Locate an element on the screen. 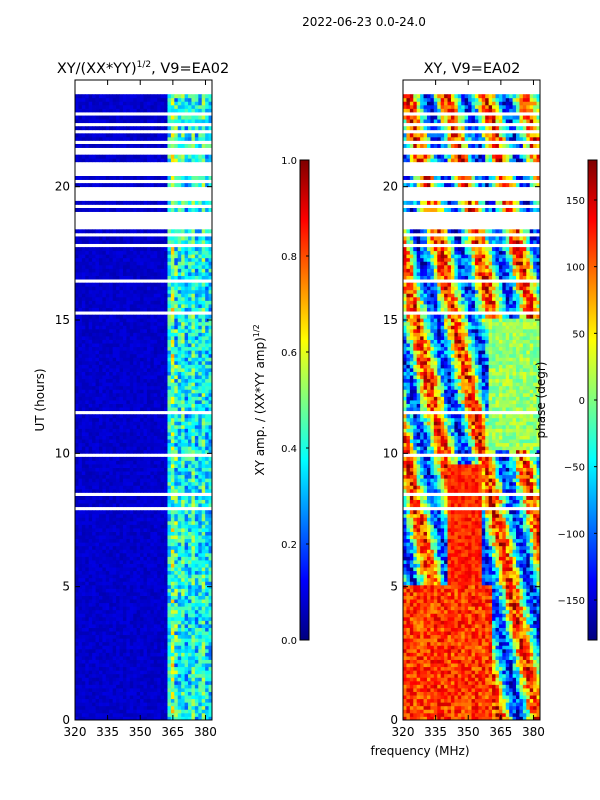 The width and height of the screenshot is (600, 800). phase-colorbar-label: phase (degr) is located at coordinates (541, 400).